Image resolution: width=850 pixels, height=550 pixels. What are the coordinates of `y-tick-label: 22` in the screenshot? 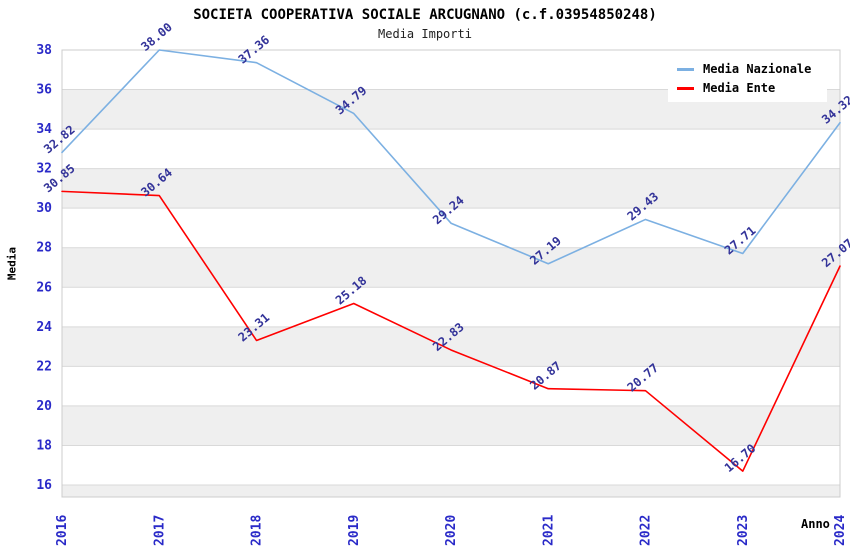 It's located at (44, 366).